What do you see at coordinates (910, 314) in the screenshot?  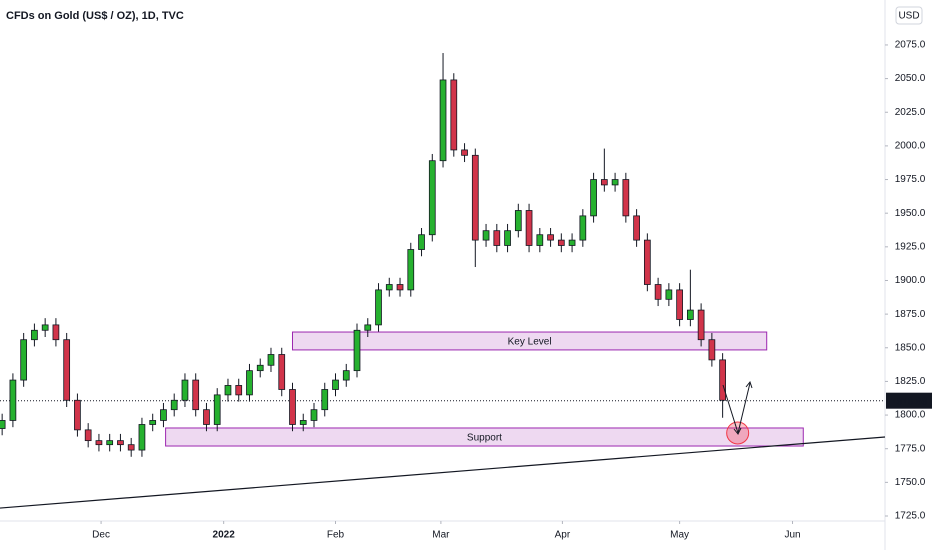 I see `y-tick-label: 1875.0` at bounding box center [910, 314].